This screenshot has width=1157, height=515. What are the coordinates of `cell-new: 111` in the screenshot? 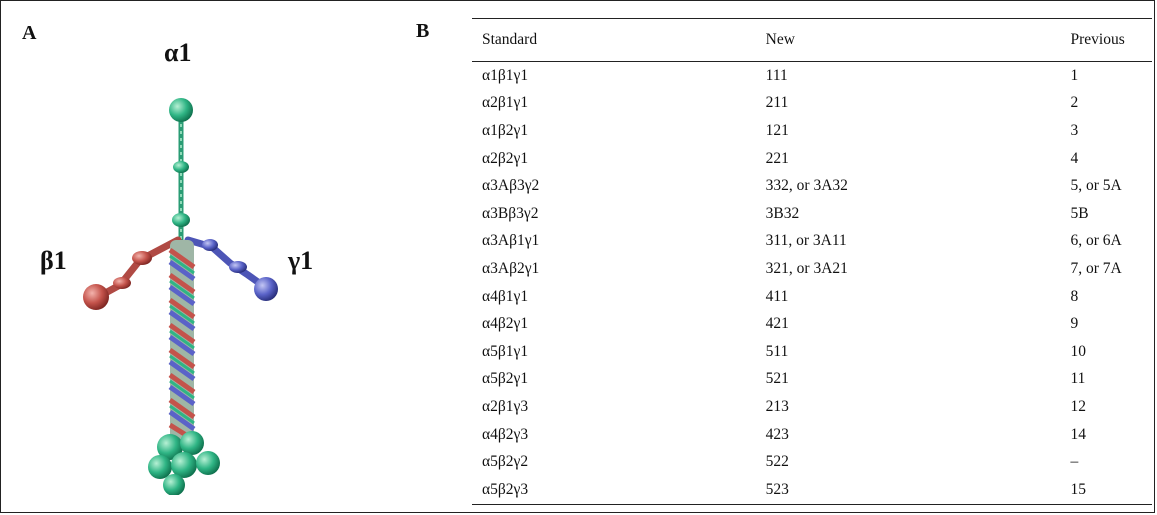 It's located at (776, 75).